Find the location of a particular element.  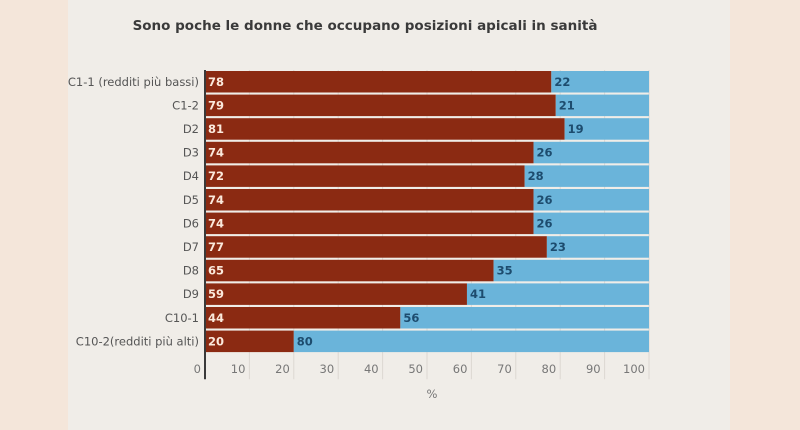

data-label: 81 is located at coordinates (216, 129).